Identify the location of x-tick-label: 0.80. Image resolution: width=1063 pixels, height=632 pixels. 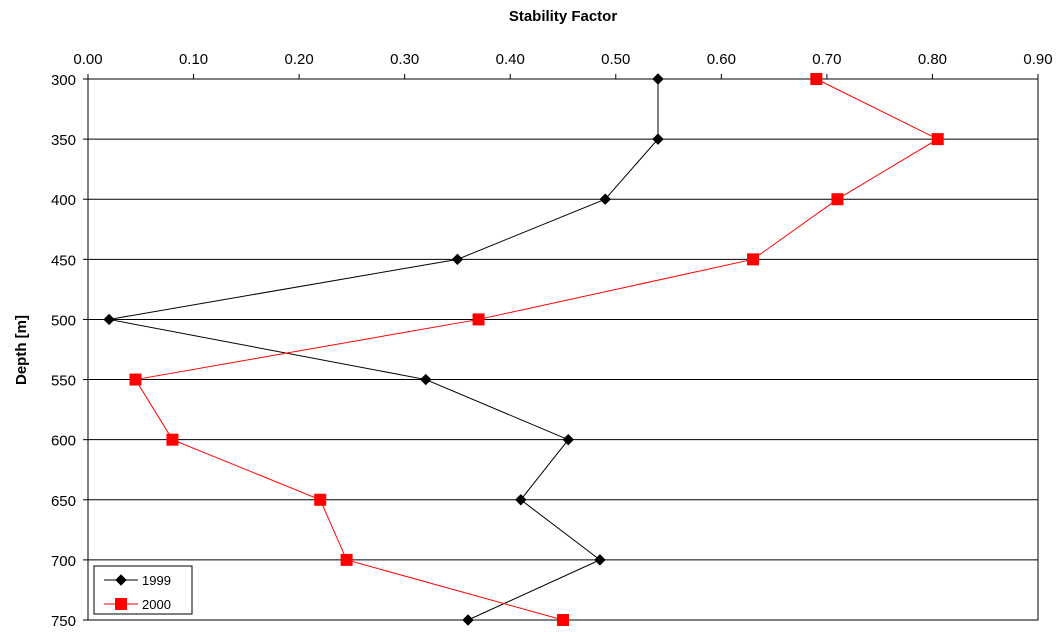
(932, 59).